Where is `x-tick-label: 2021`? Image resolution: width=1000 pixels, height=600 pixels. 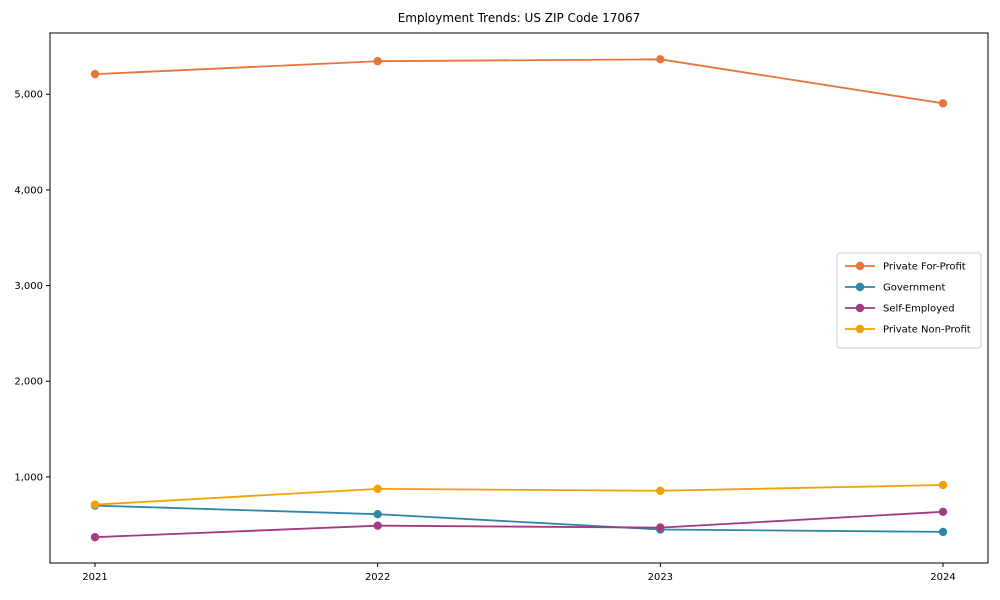 x-tick-label: 2021 is located at coordinates (94, 577).